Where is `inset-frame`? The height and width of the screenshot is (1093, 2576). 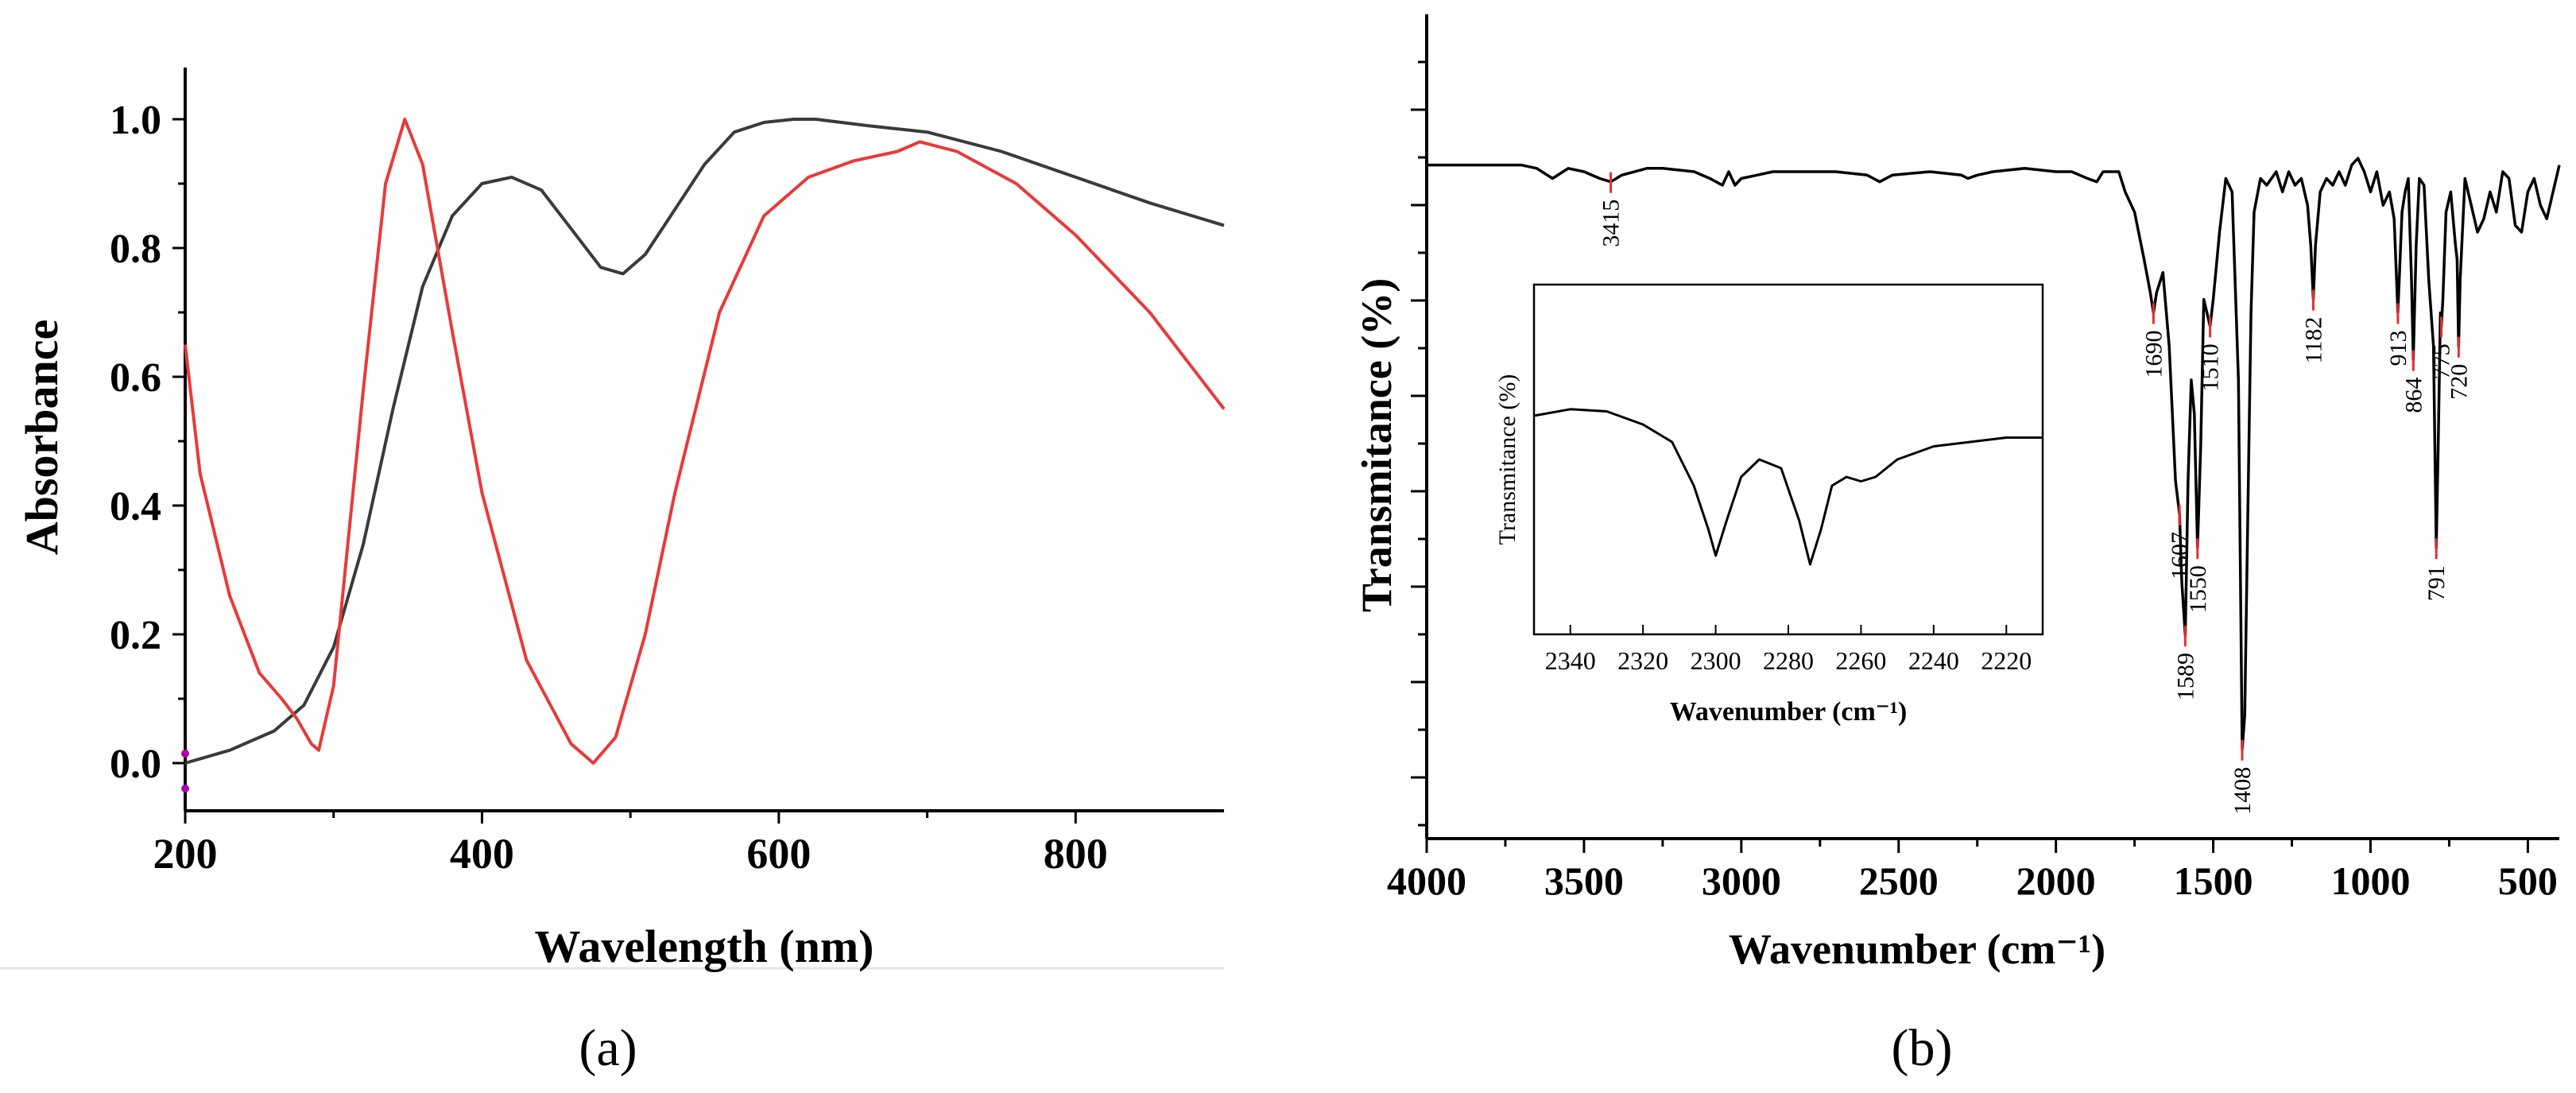 inset-frame is located at coordinates (1788, 460).